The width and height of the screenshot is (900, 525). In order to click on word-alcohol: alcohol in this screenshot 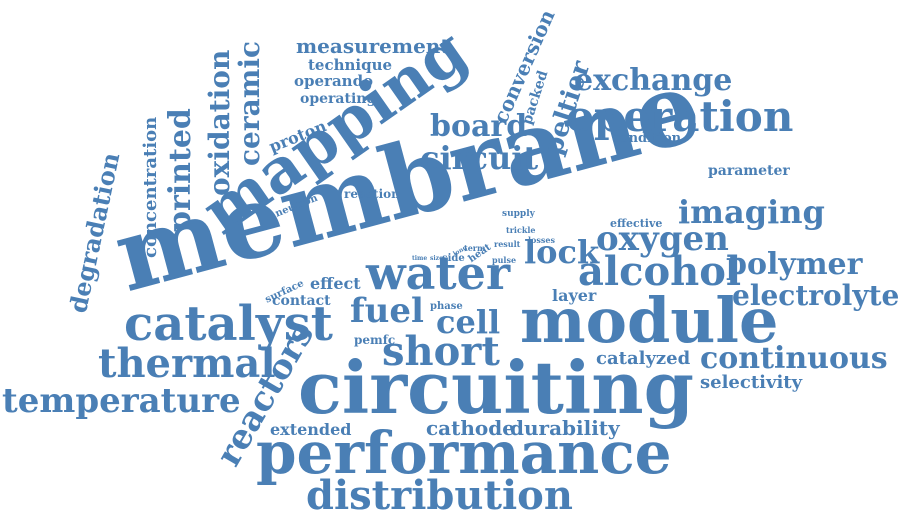, I will do `click(660, 271)`.